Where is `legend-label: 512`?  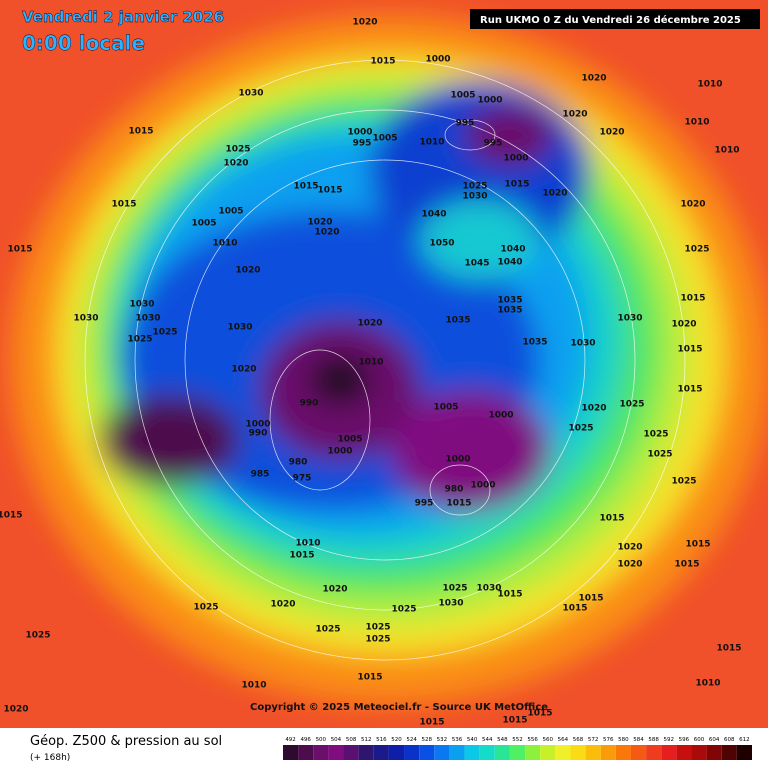 legend-label: 512 is located at coordinates (366, 740).